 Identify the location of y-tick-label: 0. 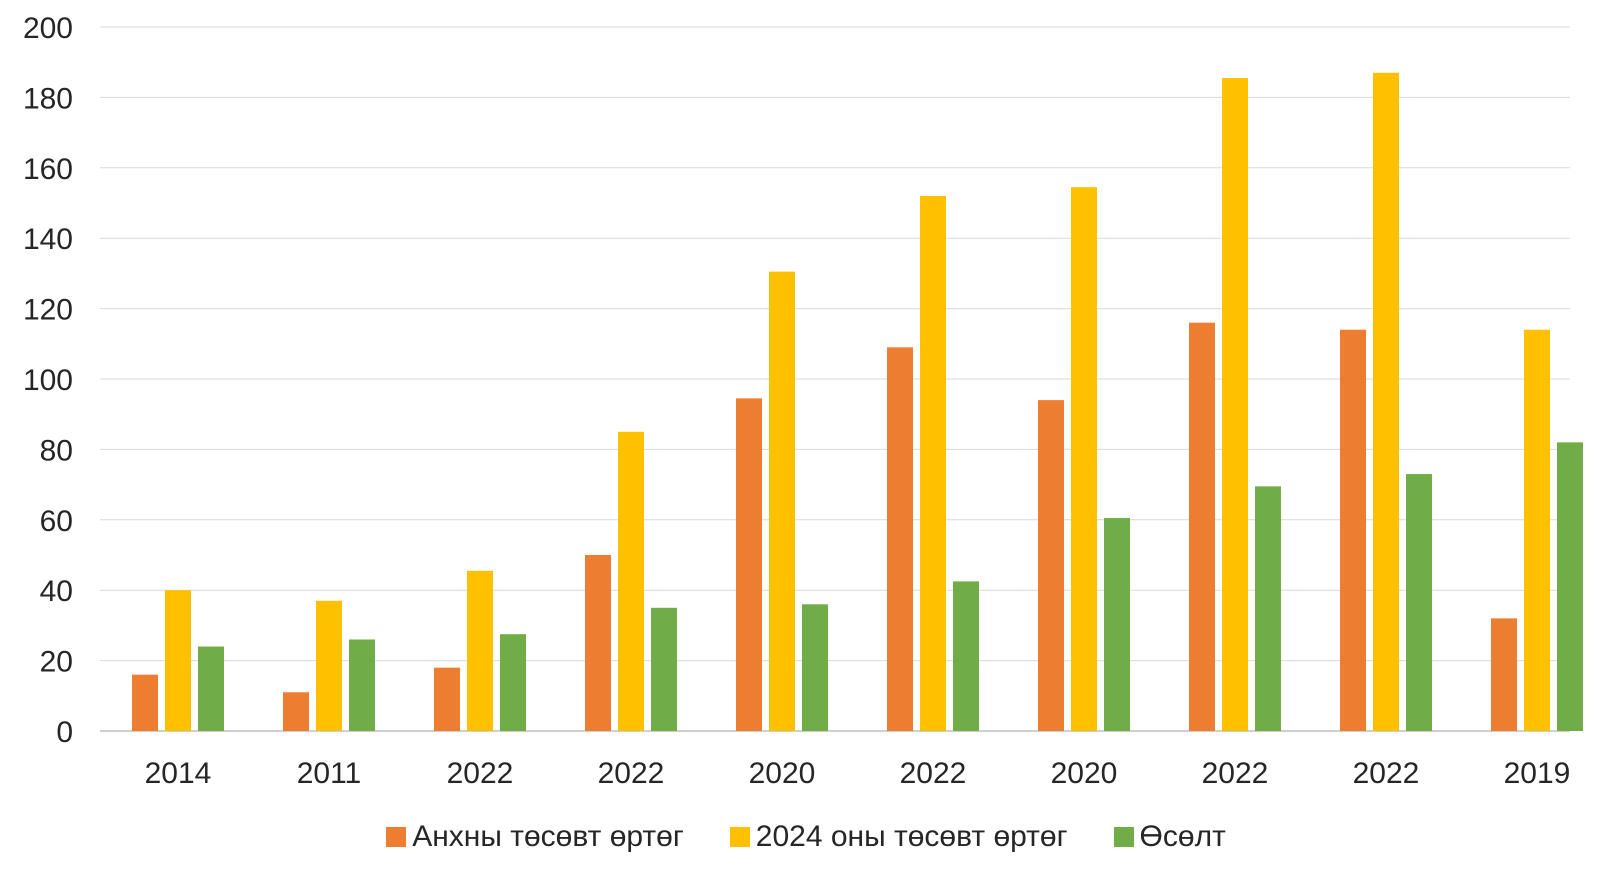
(64, 732).